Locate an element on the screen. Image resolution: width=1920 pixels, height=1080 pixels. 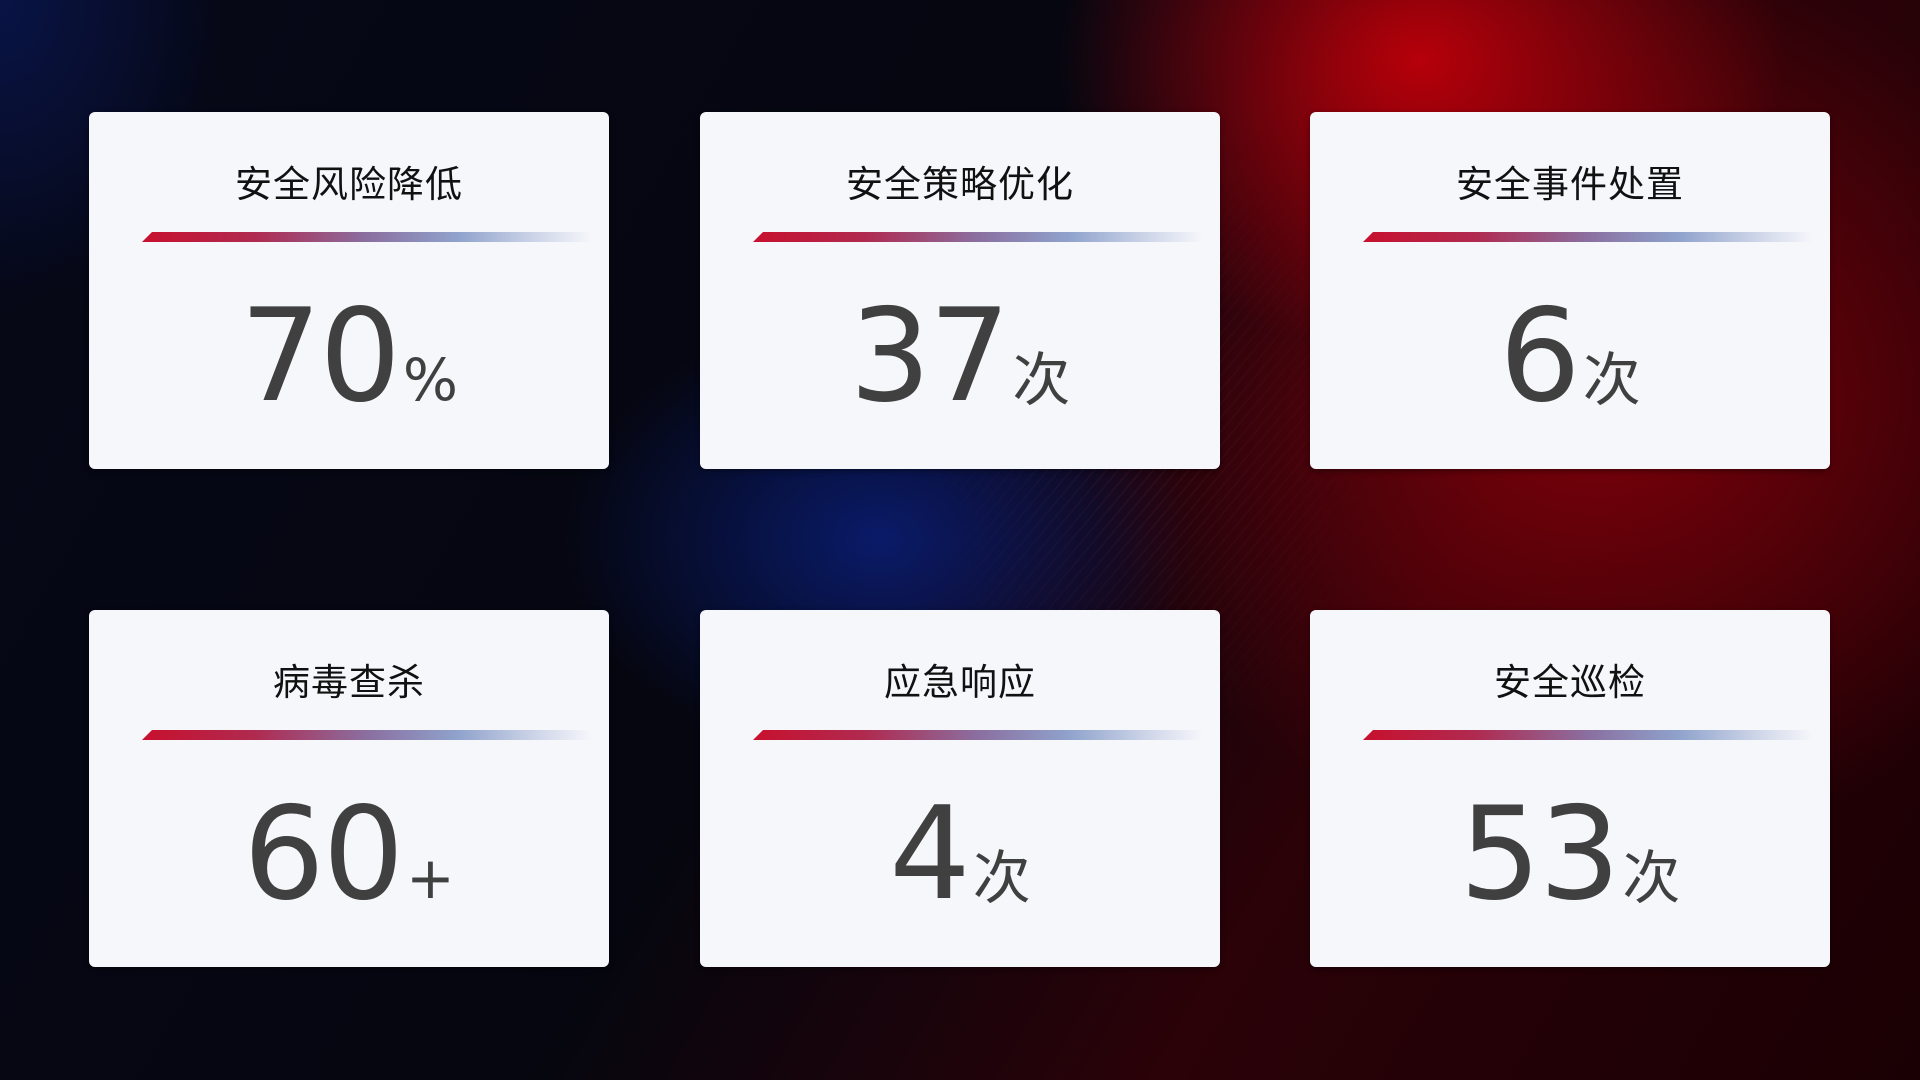
value-unit: + is located at coordinates (430, 878).